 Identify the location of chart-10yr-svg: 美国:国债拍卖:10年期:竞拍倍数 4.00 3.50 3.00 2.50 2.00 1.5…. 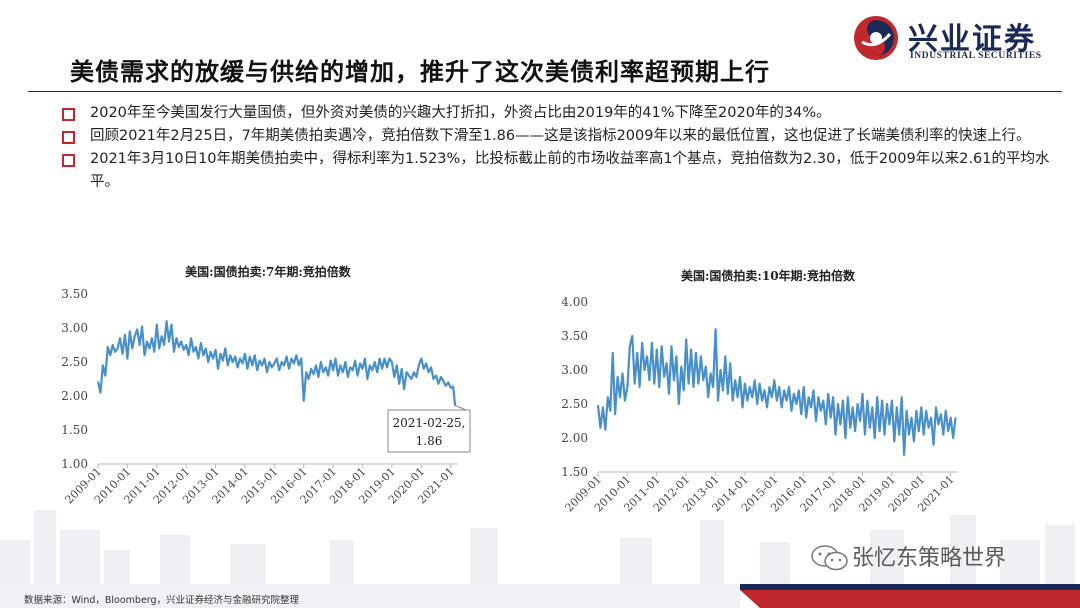
(759, 391).